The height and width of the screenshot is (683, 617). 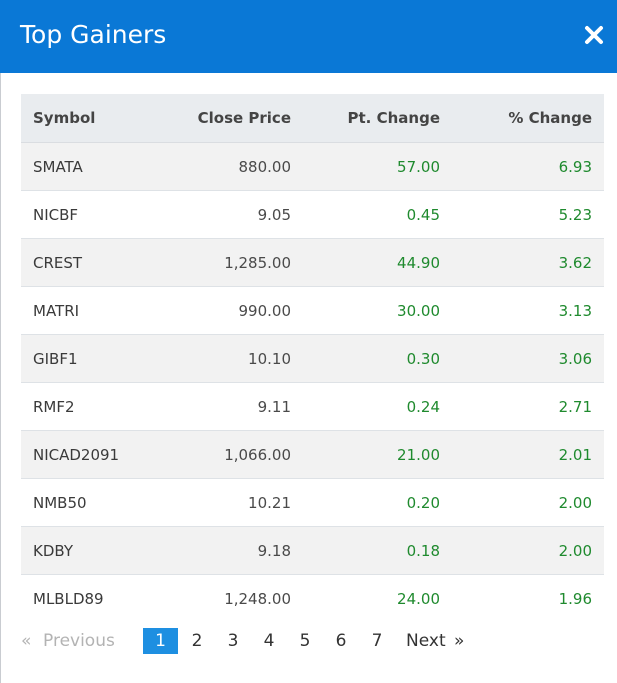 I want to click on column-header-pt-change: Pt. Change, so click(x=377, y=118).